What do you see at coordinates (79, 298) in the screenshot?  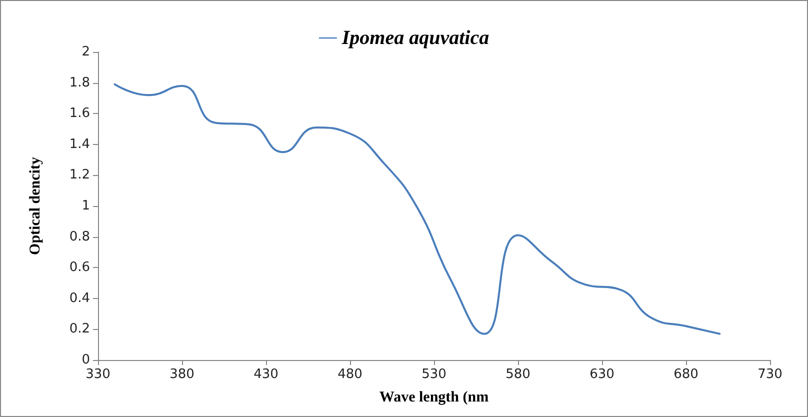 I see `y-tick-label: 0.4` at bounding box center [79, 298].